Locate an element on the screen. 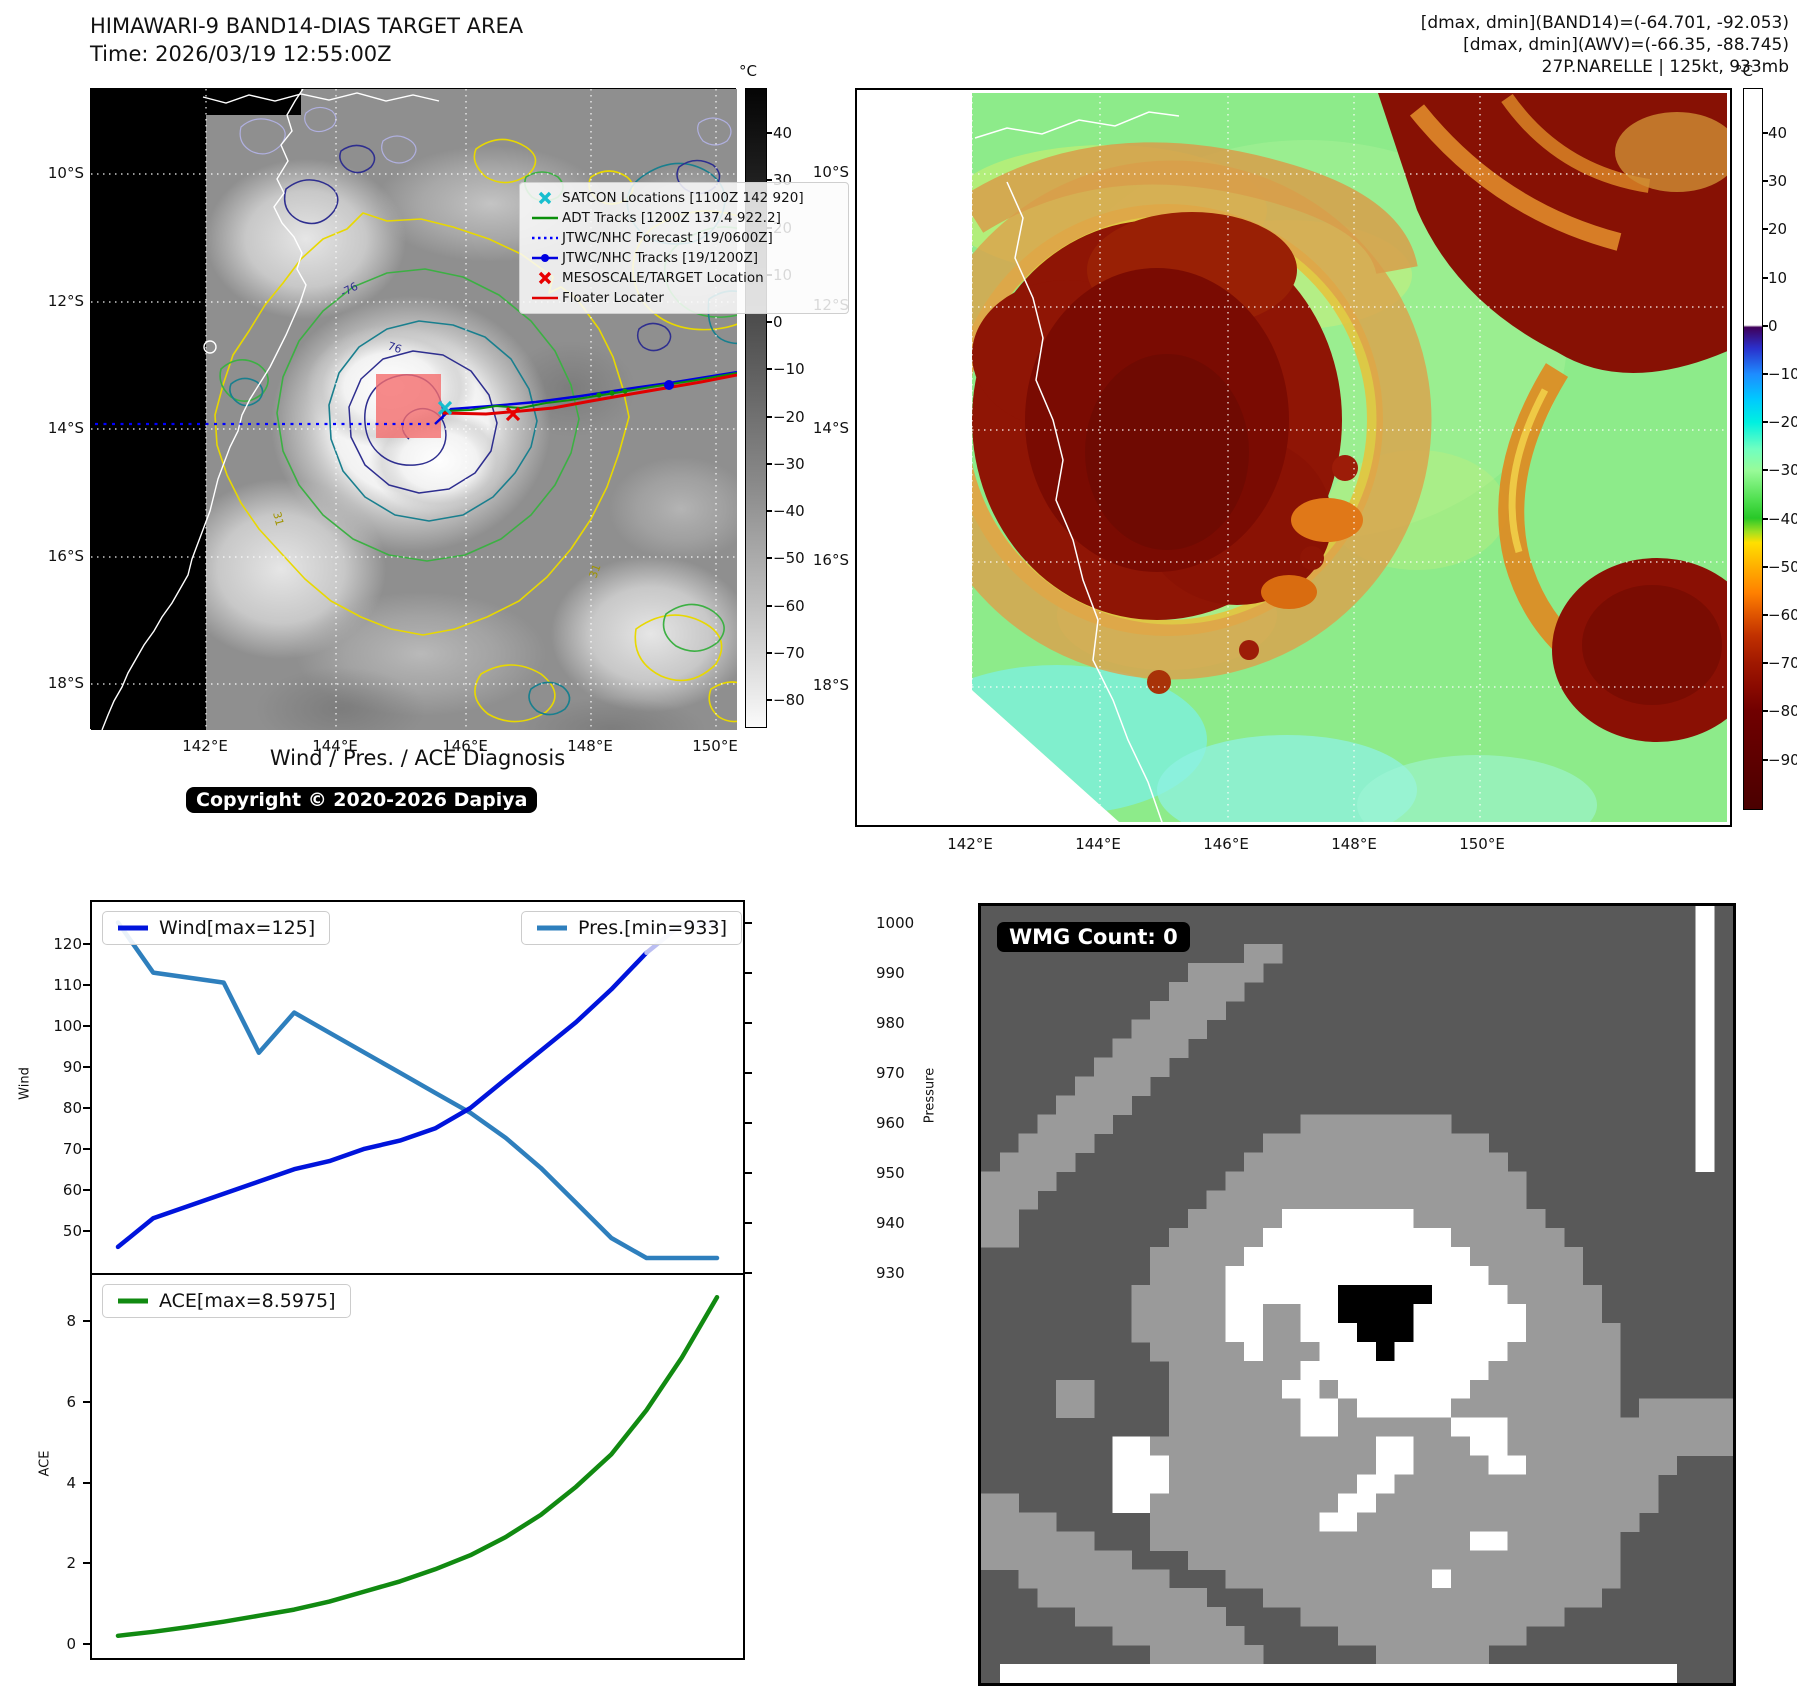 The width and height of the screenshot is (1797, 1690). contour-label: 31 is located at coordinates (278, 518).